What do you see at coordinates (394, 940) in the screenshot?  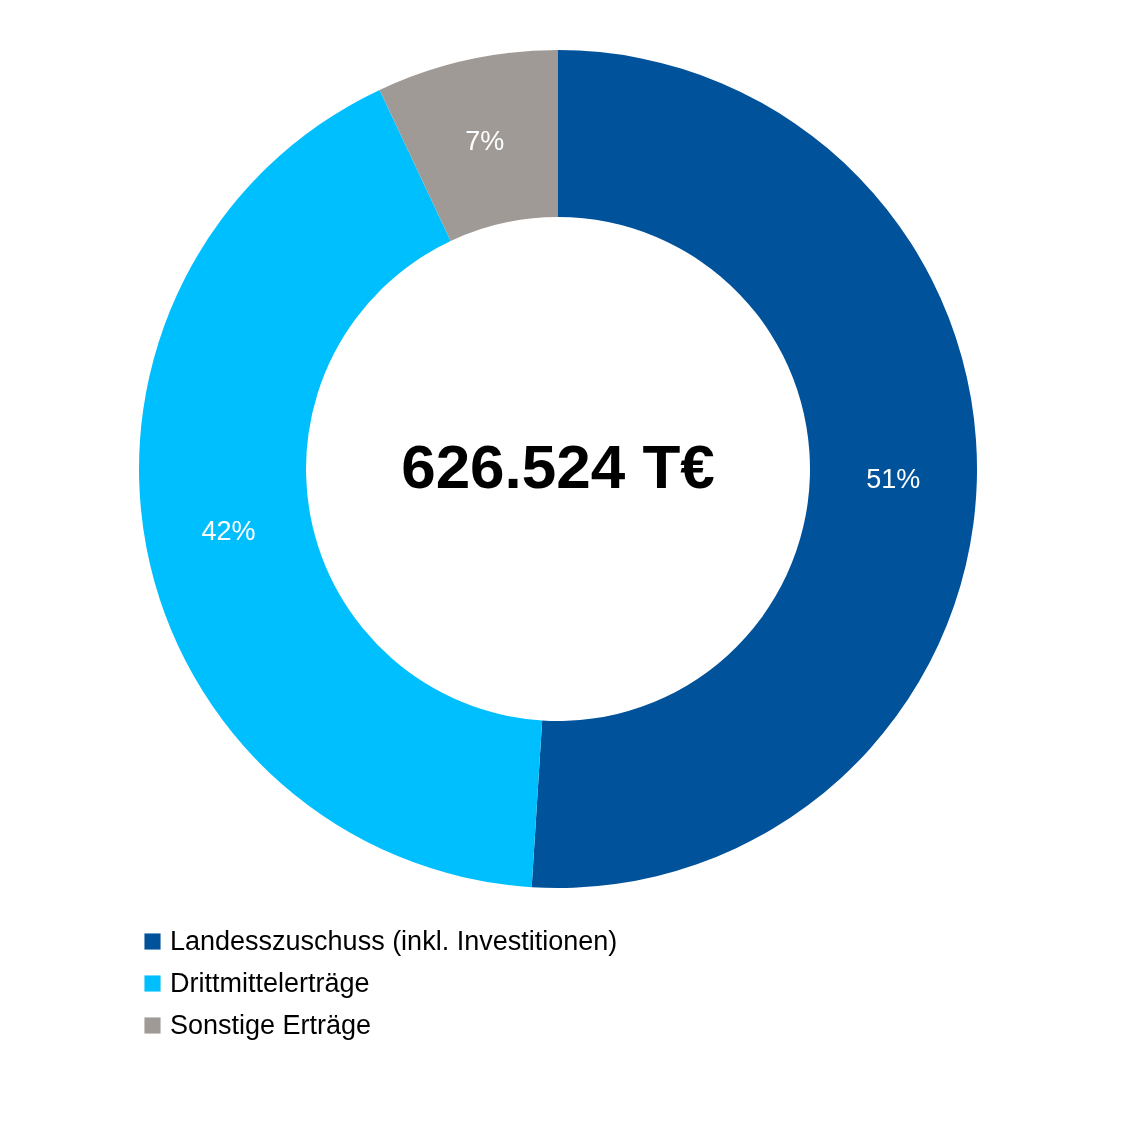 I see `legend-label: Landesszuschuss (inkl. Investitionen)` at bounding box center [394, 940].